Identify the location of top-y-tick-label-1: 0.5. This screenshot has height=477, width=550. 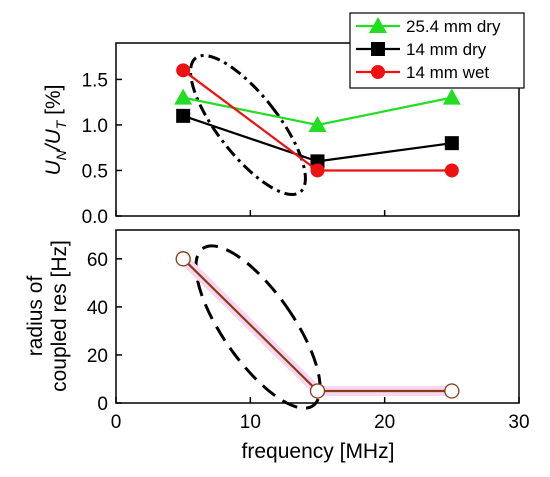
(95, 171).